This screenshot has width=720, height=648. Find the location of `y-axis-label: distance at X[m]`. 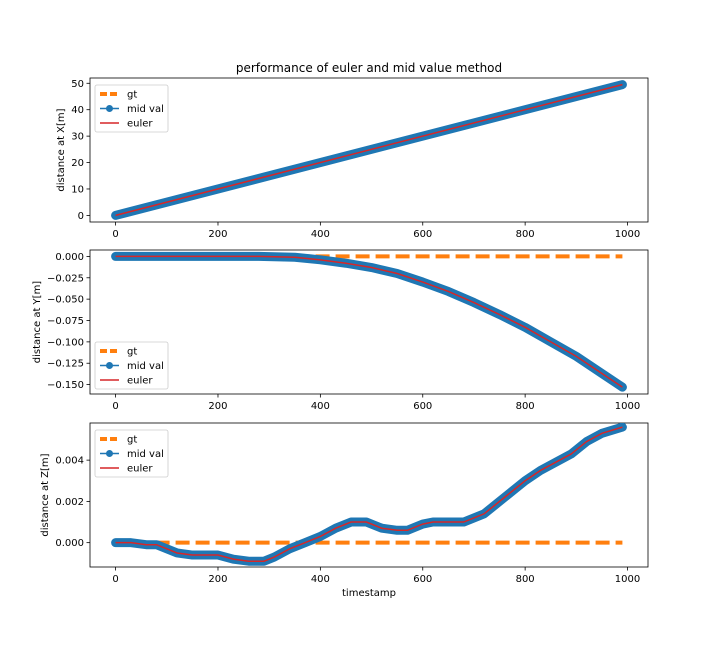

y-axis-label: distance at X[m] is located at coordinates (61, 149).